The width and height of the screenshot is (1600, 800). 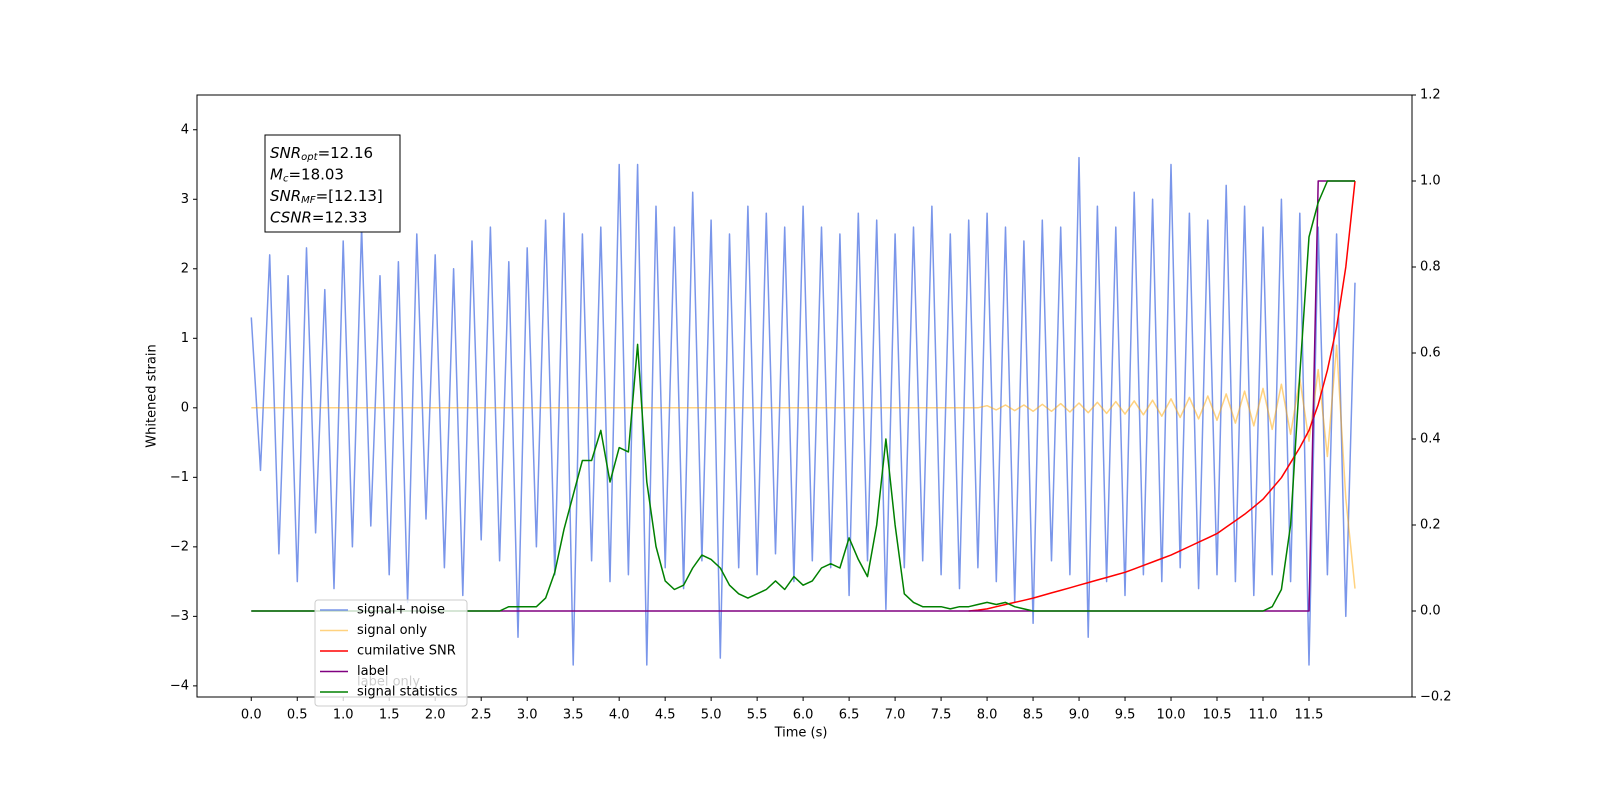 What do you see at coordinates (401, 610) in the screenshot?
I see `legend-label: signal+ noise` at bounding box center [401, 610].